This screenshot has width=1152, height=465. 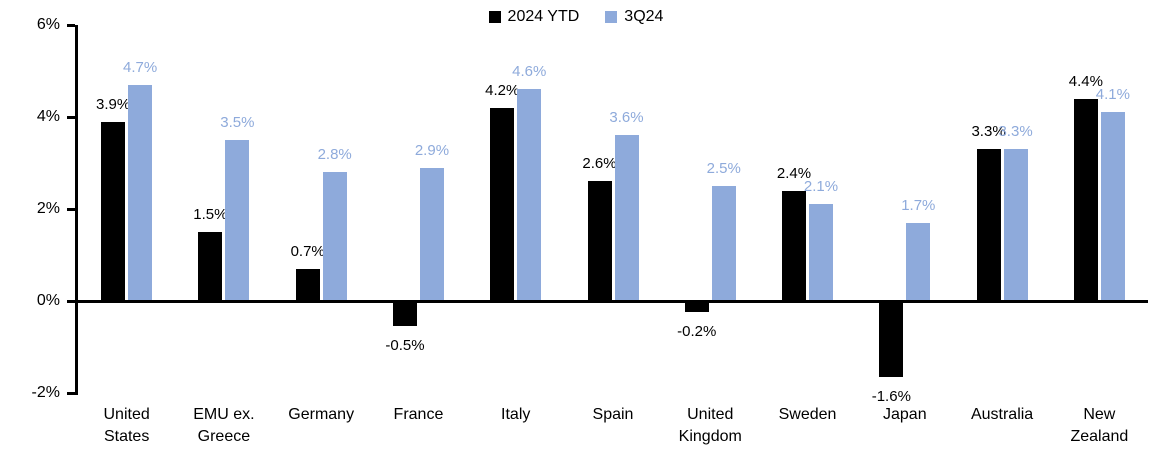 What do you see at coordinates (48, 24) in the screenshot?
I see `y-axis-tick-label: 6%` at bounding box center [48, 24].